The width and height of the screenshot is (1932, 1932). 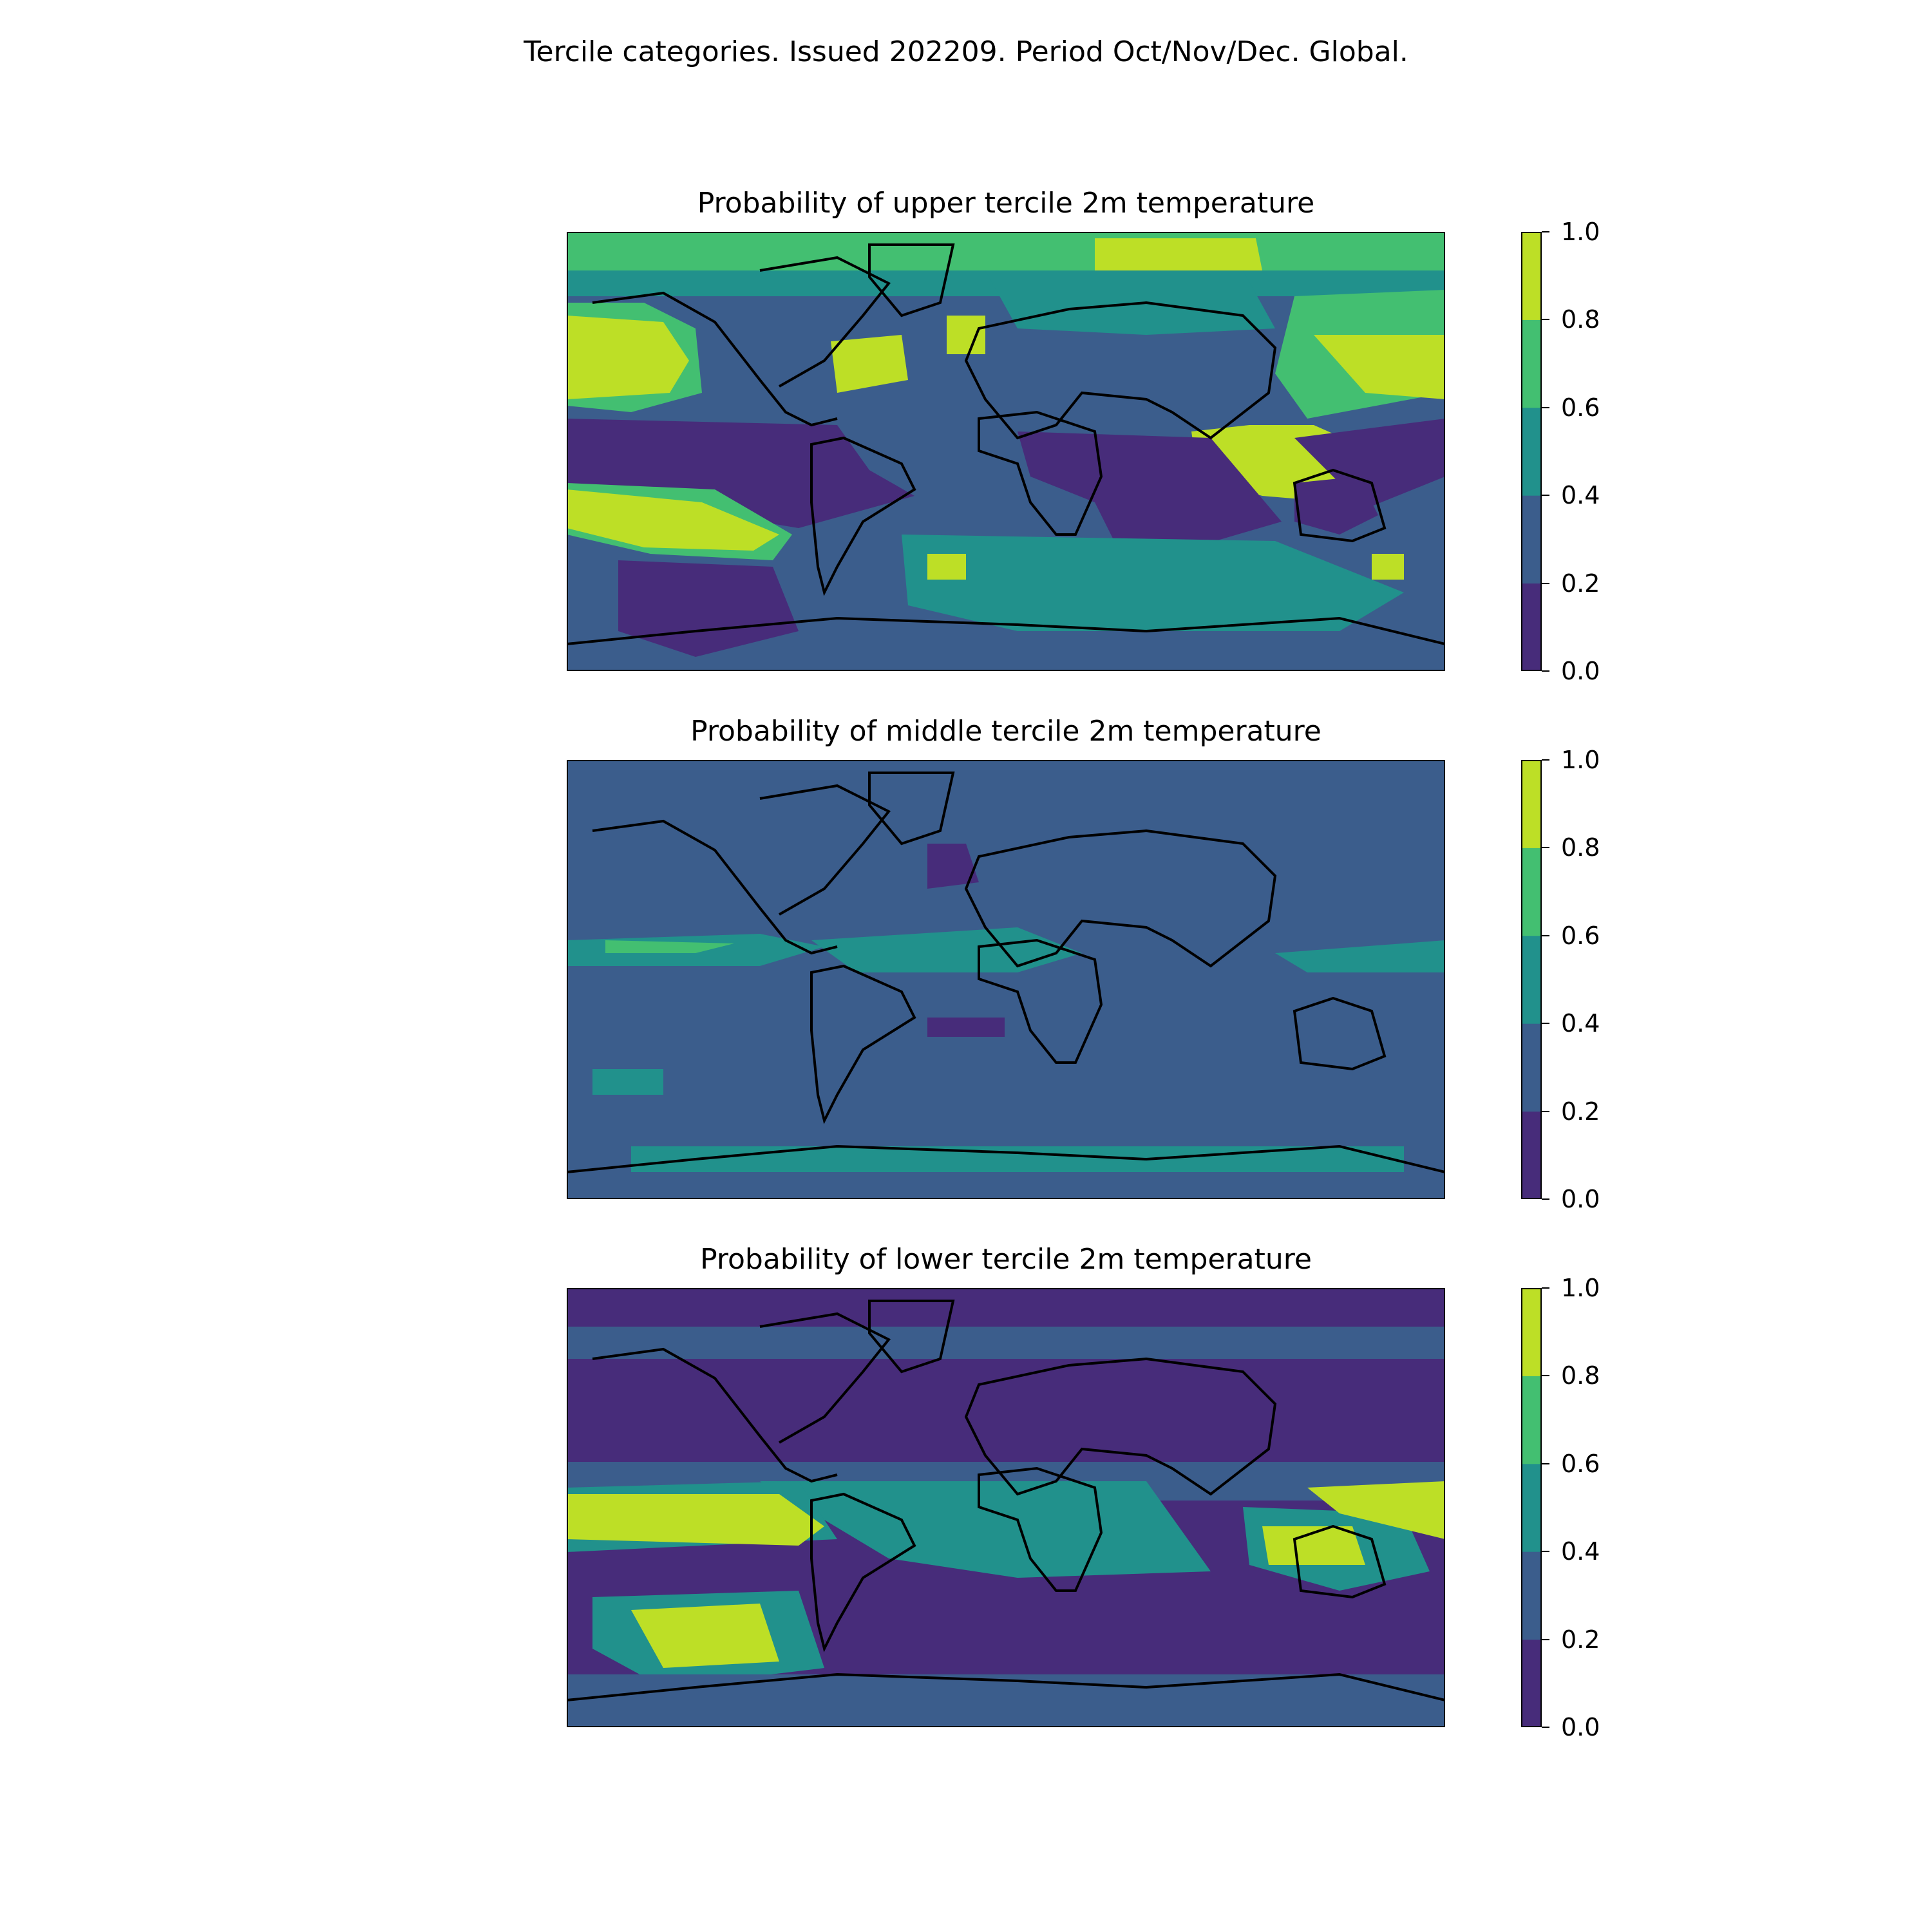 I want to click on middle-colorbar, so click(x=1531, y=980).